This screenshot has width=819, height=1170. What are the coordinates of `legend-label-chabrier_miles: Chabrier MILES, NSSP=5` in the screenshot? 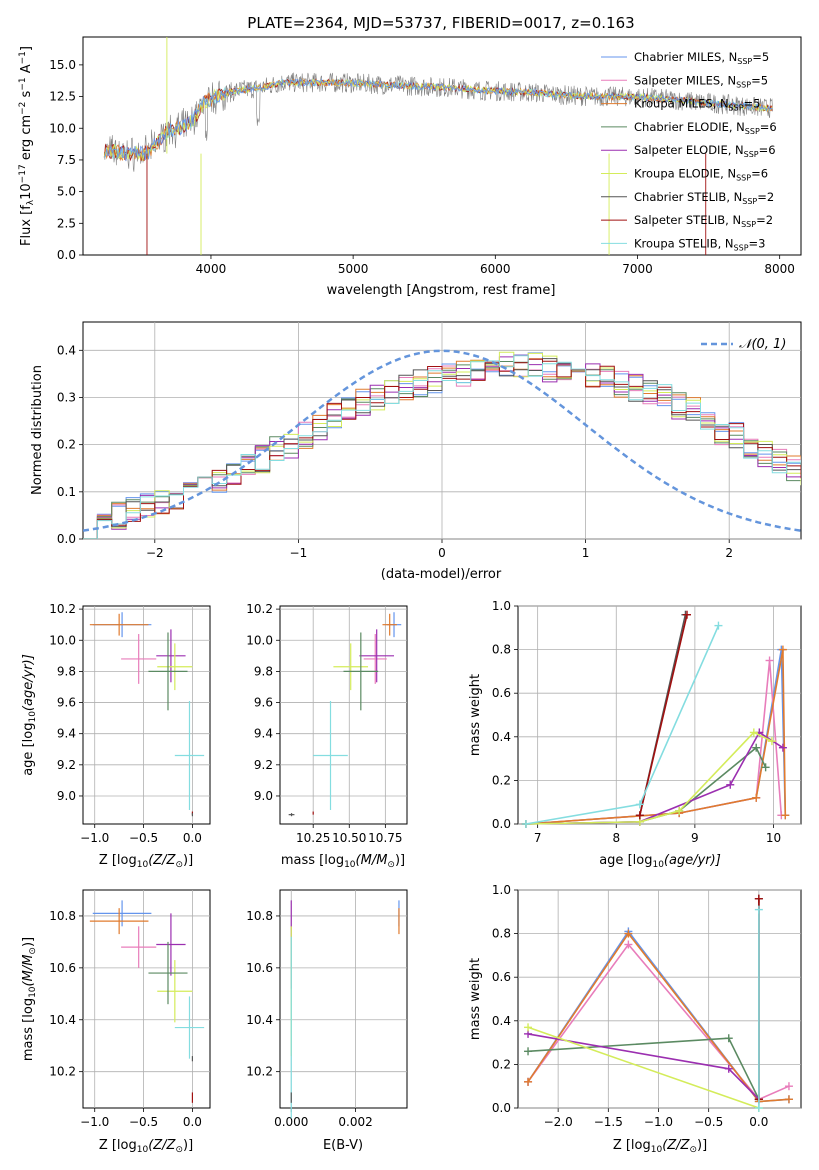 It's located at (701, 58).